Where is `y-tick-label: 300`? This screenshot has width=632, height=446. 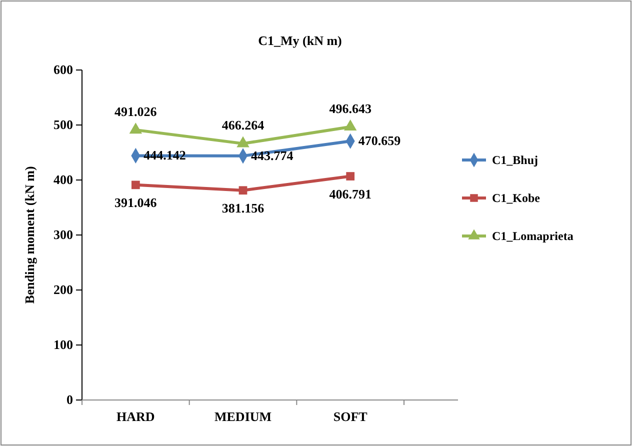 y-tick-label: 300 is located at coordinates (63, 234).